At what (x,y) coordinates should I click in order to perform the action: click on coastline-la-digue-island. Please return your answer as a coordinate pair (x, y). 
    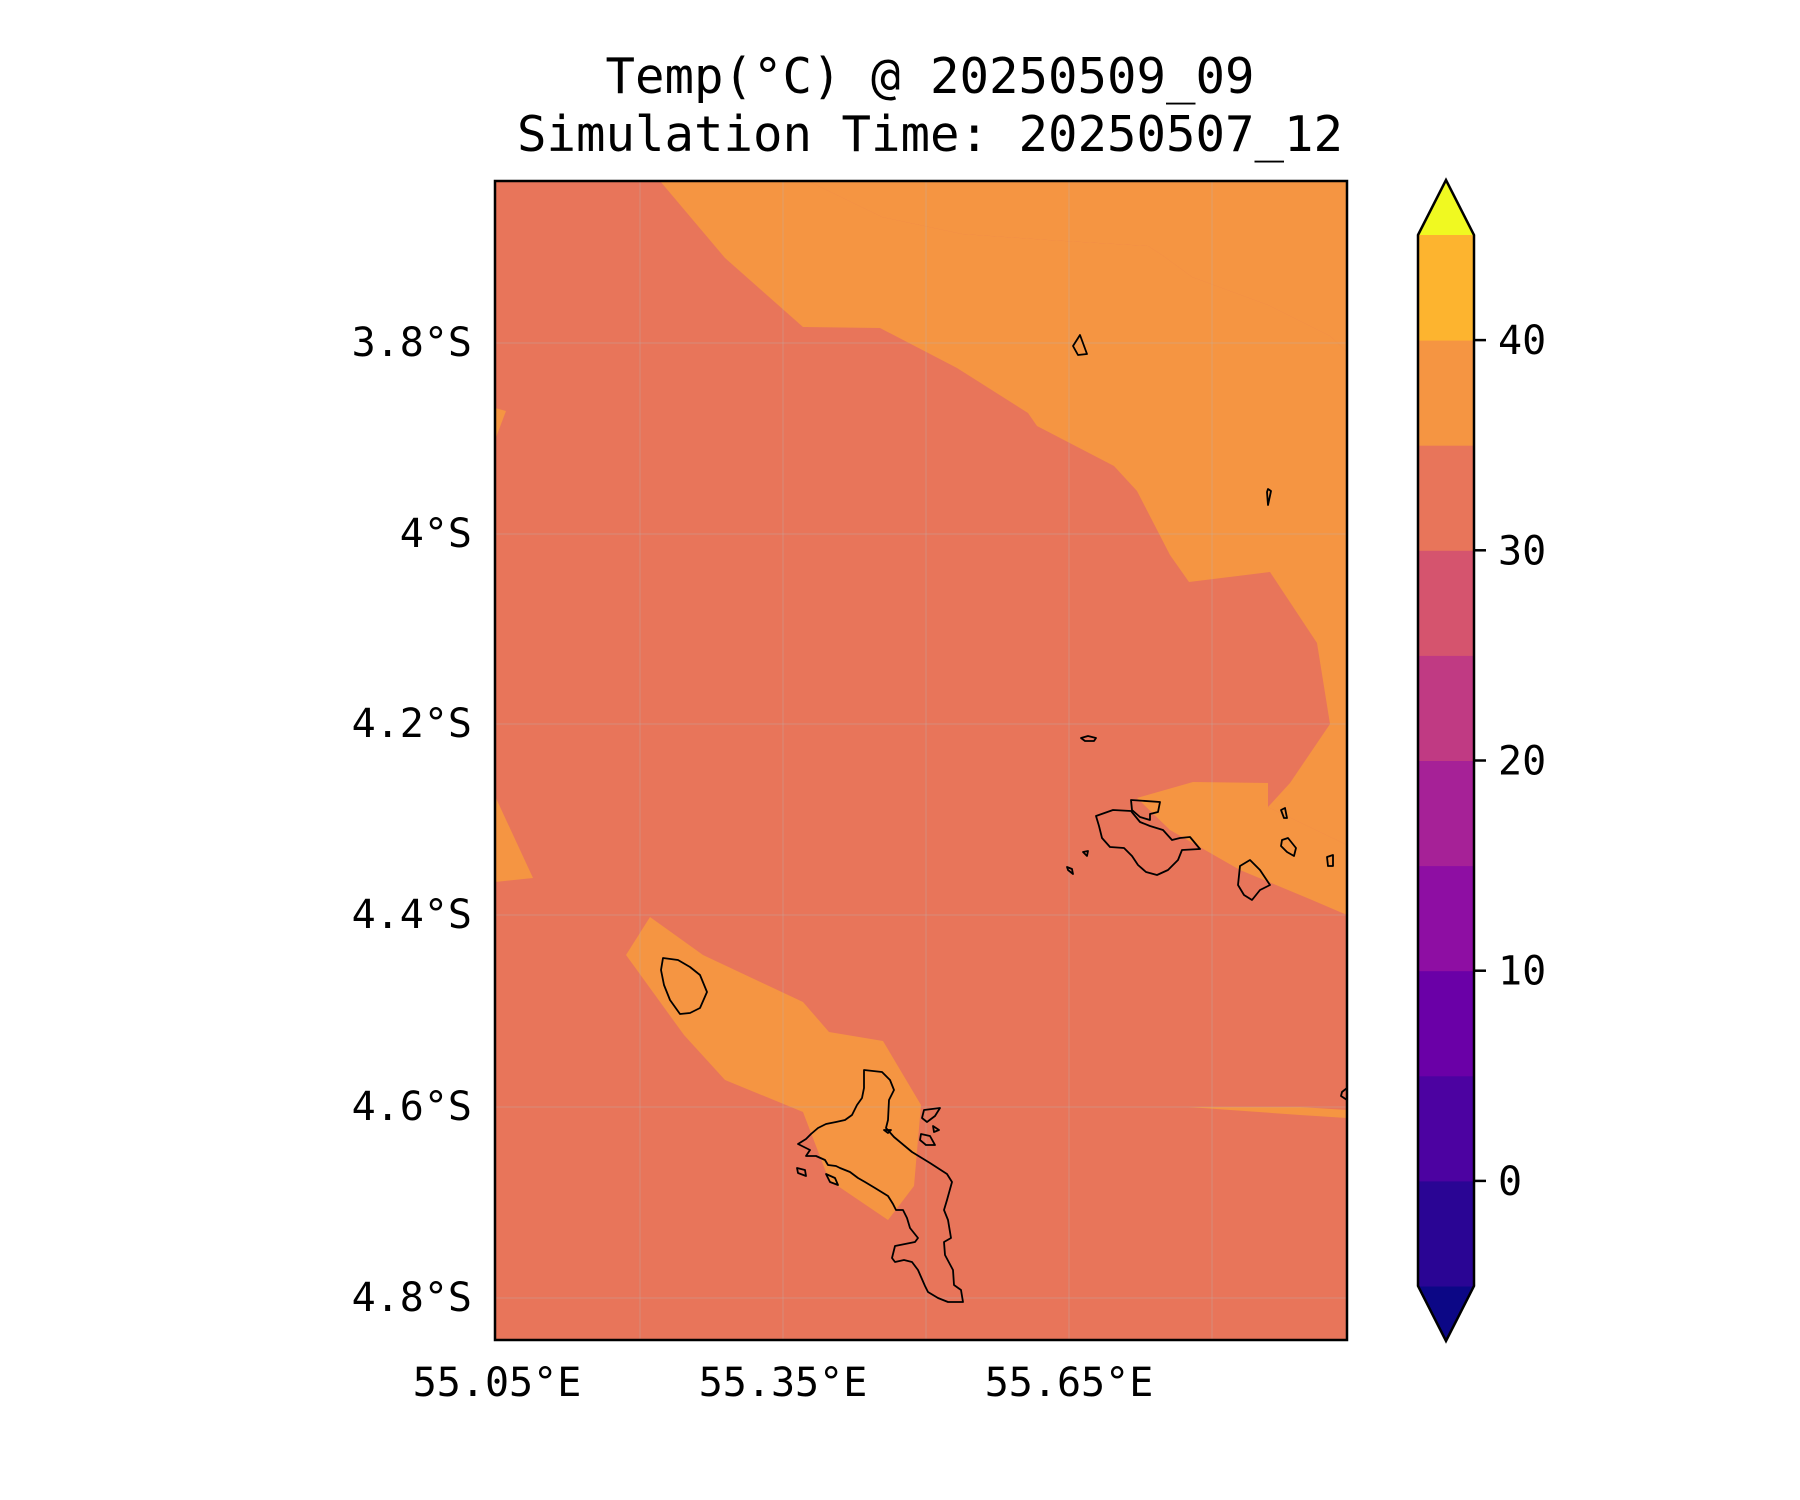
    Looking at the image, I should click on (1254, 880).